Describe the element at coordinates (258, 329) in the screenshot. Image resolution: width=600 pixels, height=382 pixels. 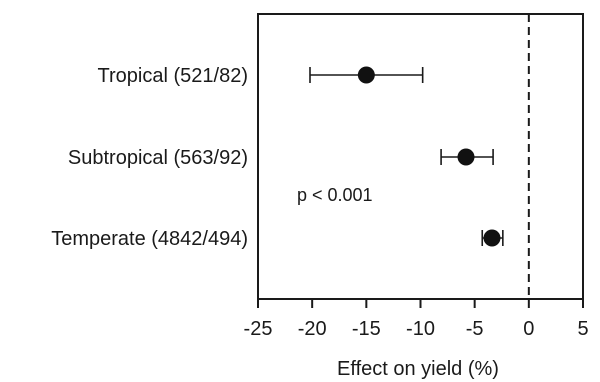
I see `x-tick-label: -25` at that location.